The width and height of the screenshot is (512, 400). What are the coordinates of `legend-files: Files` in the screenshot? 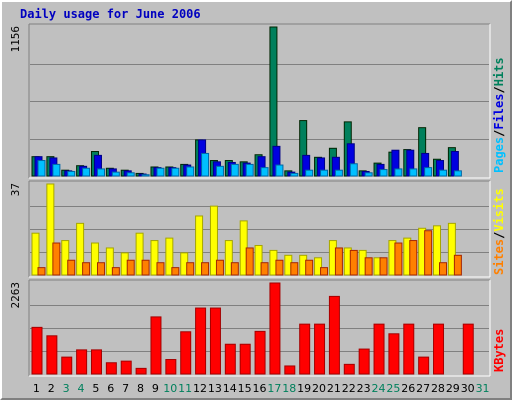 It's located at (499, 112).